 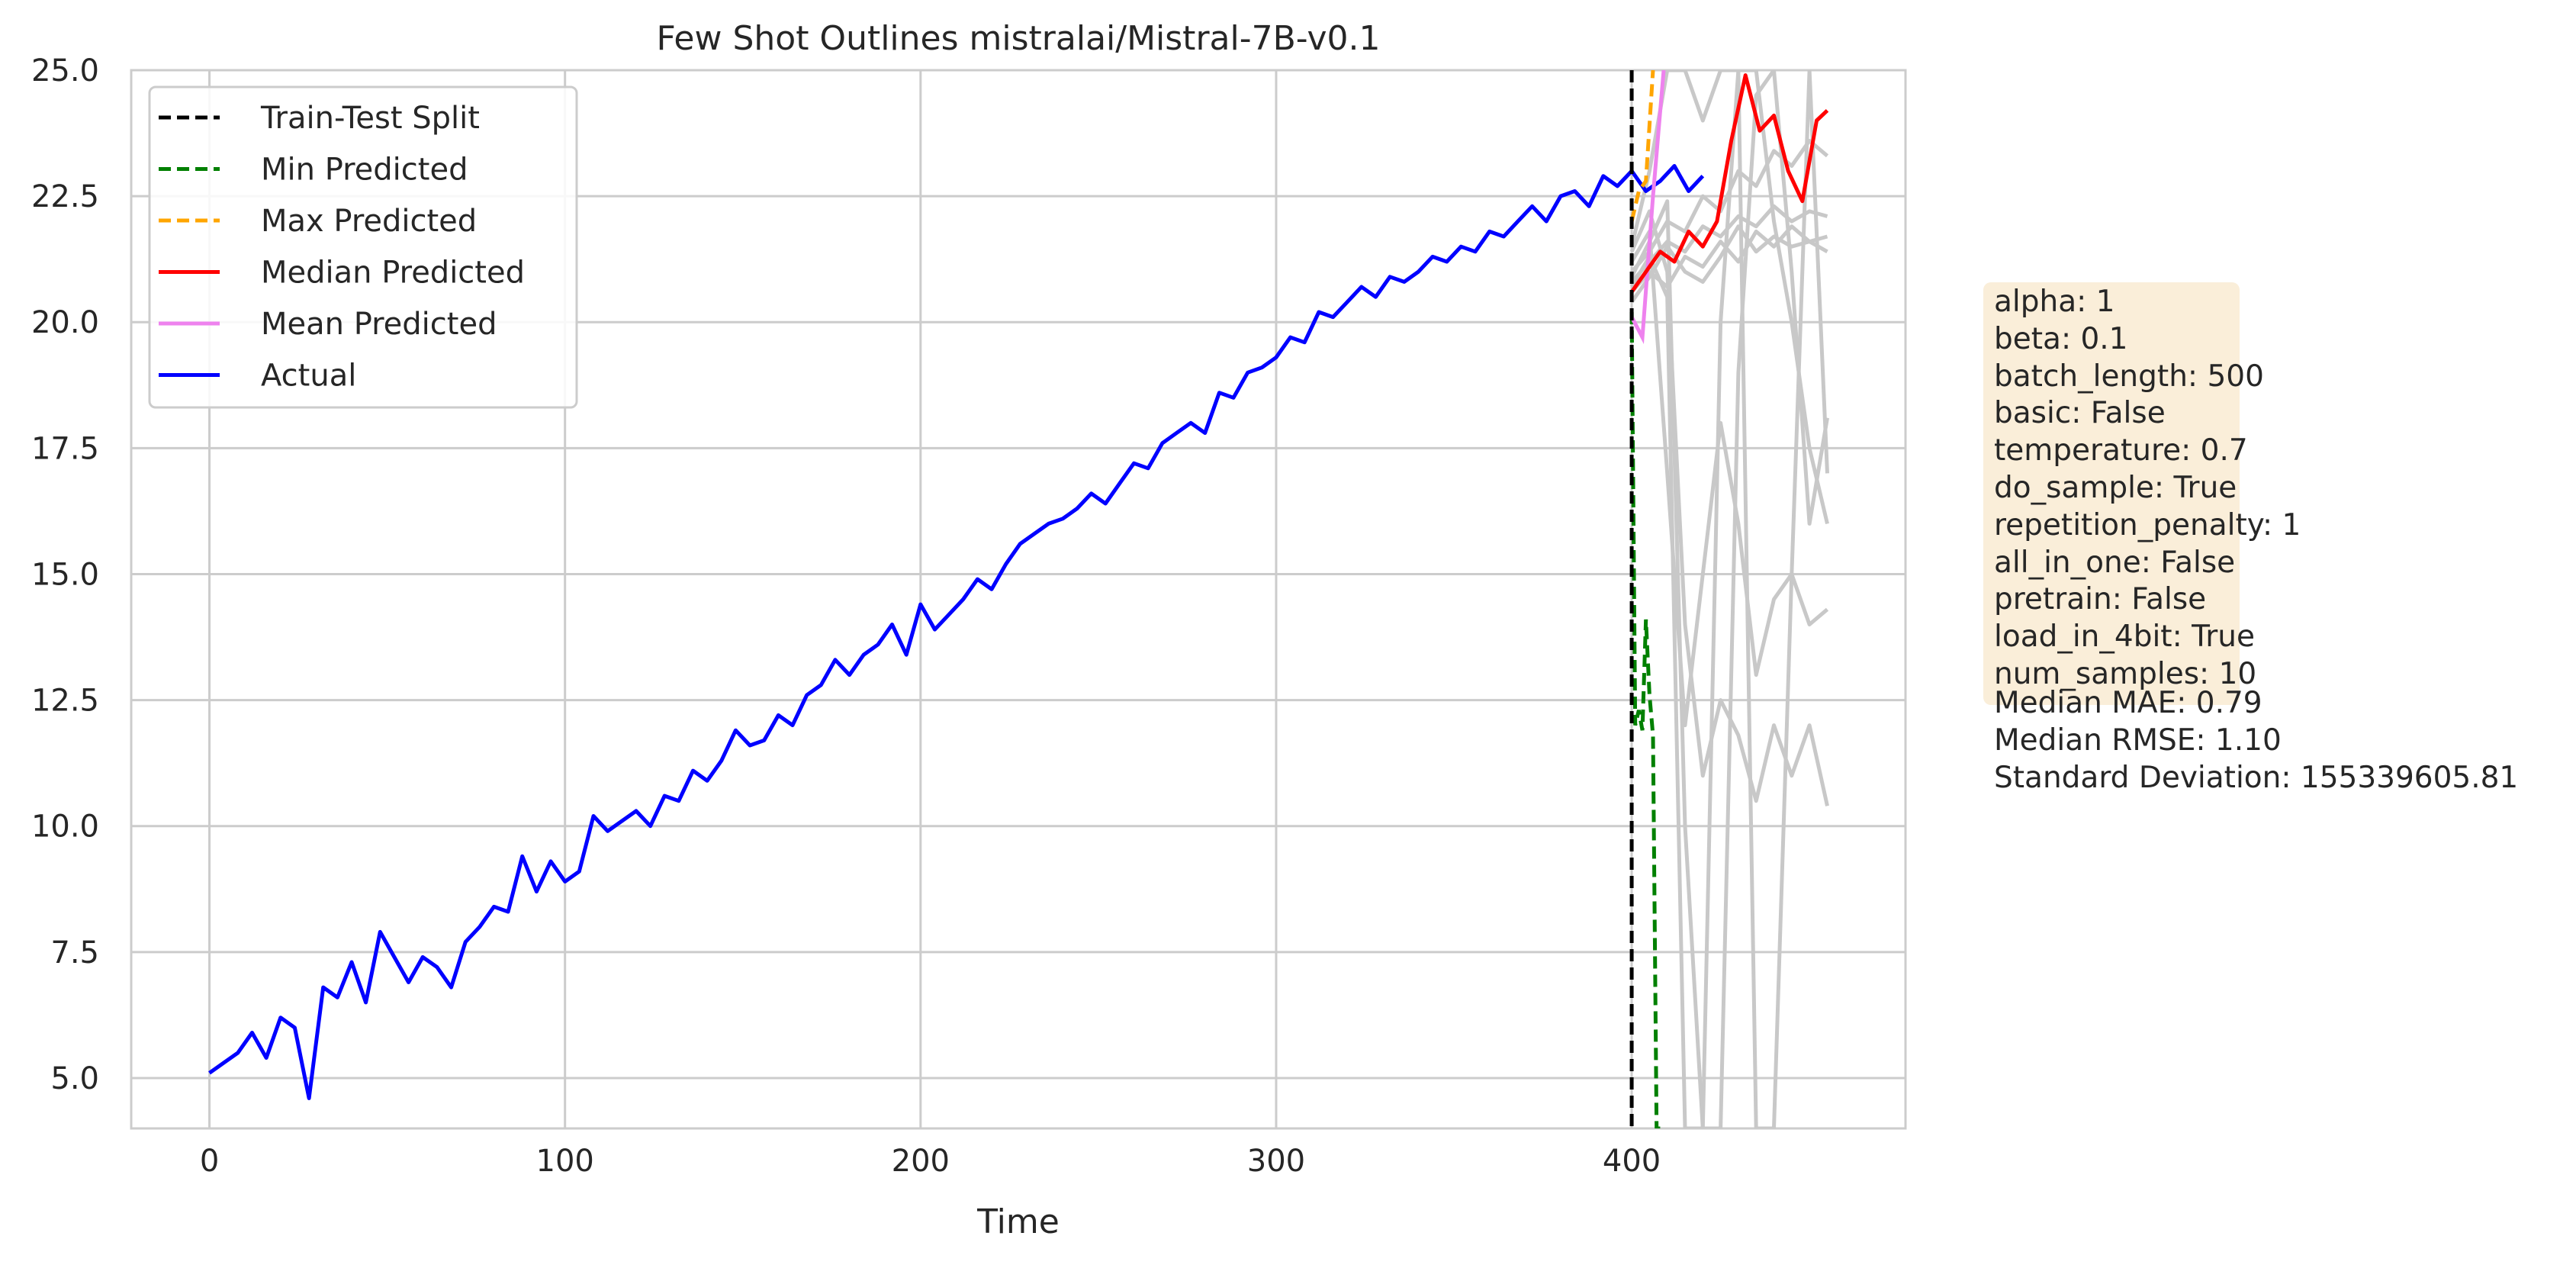 What do you see at coordinates (364, 170) in the screenshot?
I see `legend-label: Min Predicted` at bounding box center [364, 170].